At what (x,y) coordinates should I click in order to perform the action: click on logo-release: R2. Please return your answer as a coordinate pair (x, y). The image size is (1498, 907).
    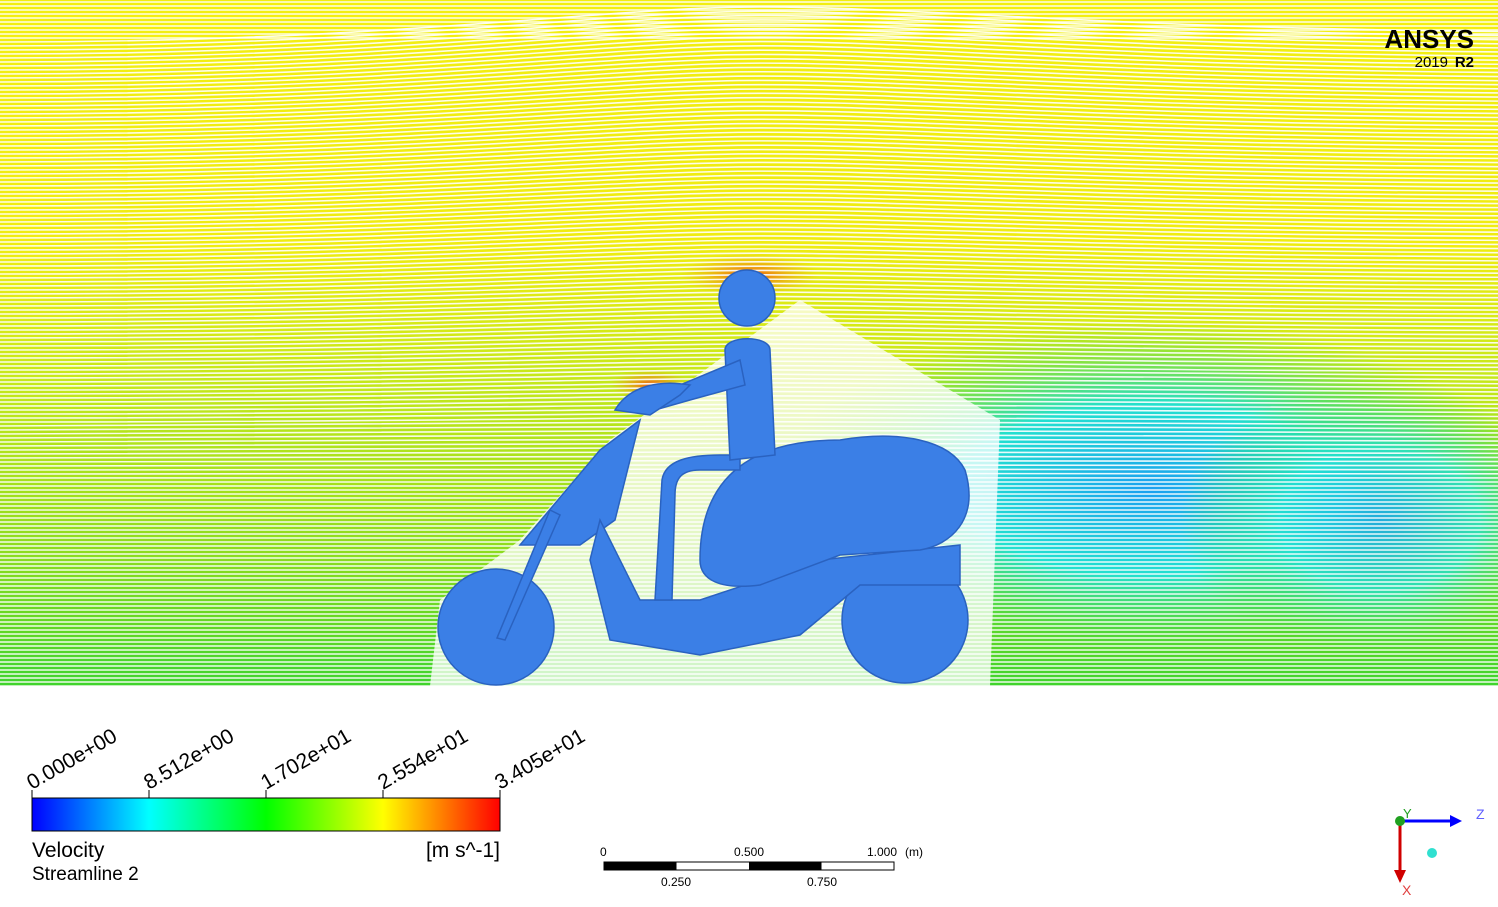
    Looking at the image, I should click on (1464, 62).